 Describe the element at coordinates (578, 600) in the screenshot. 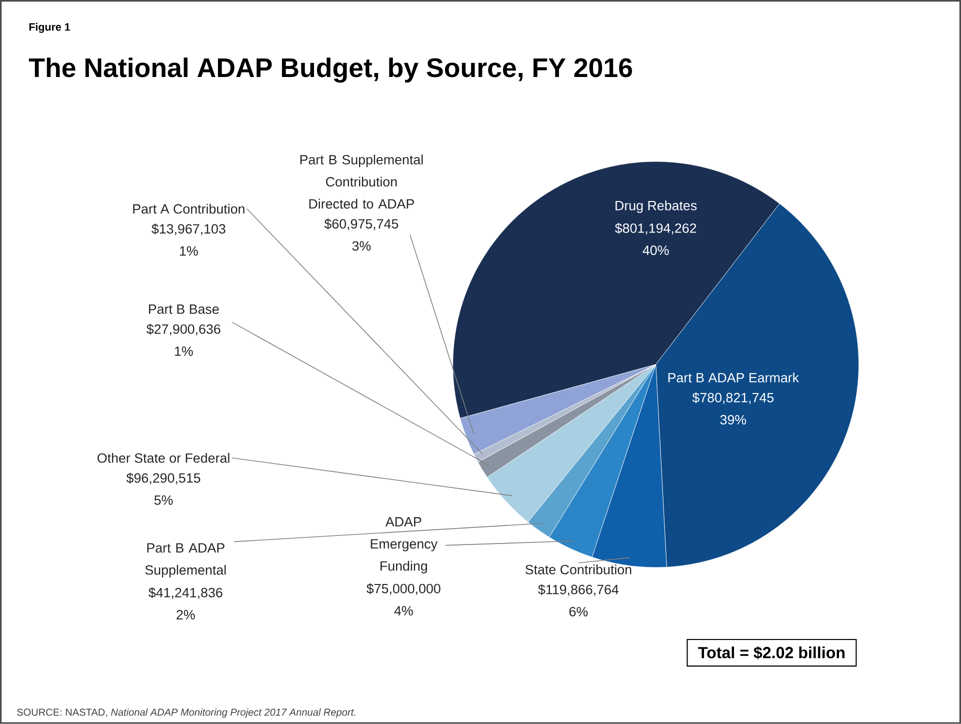

I see `data-label: $119,866,764 6%` at that location.